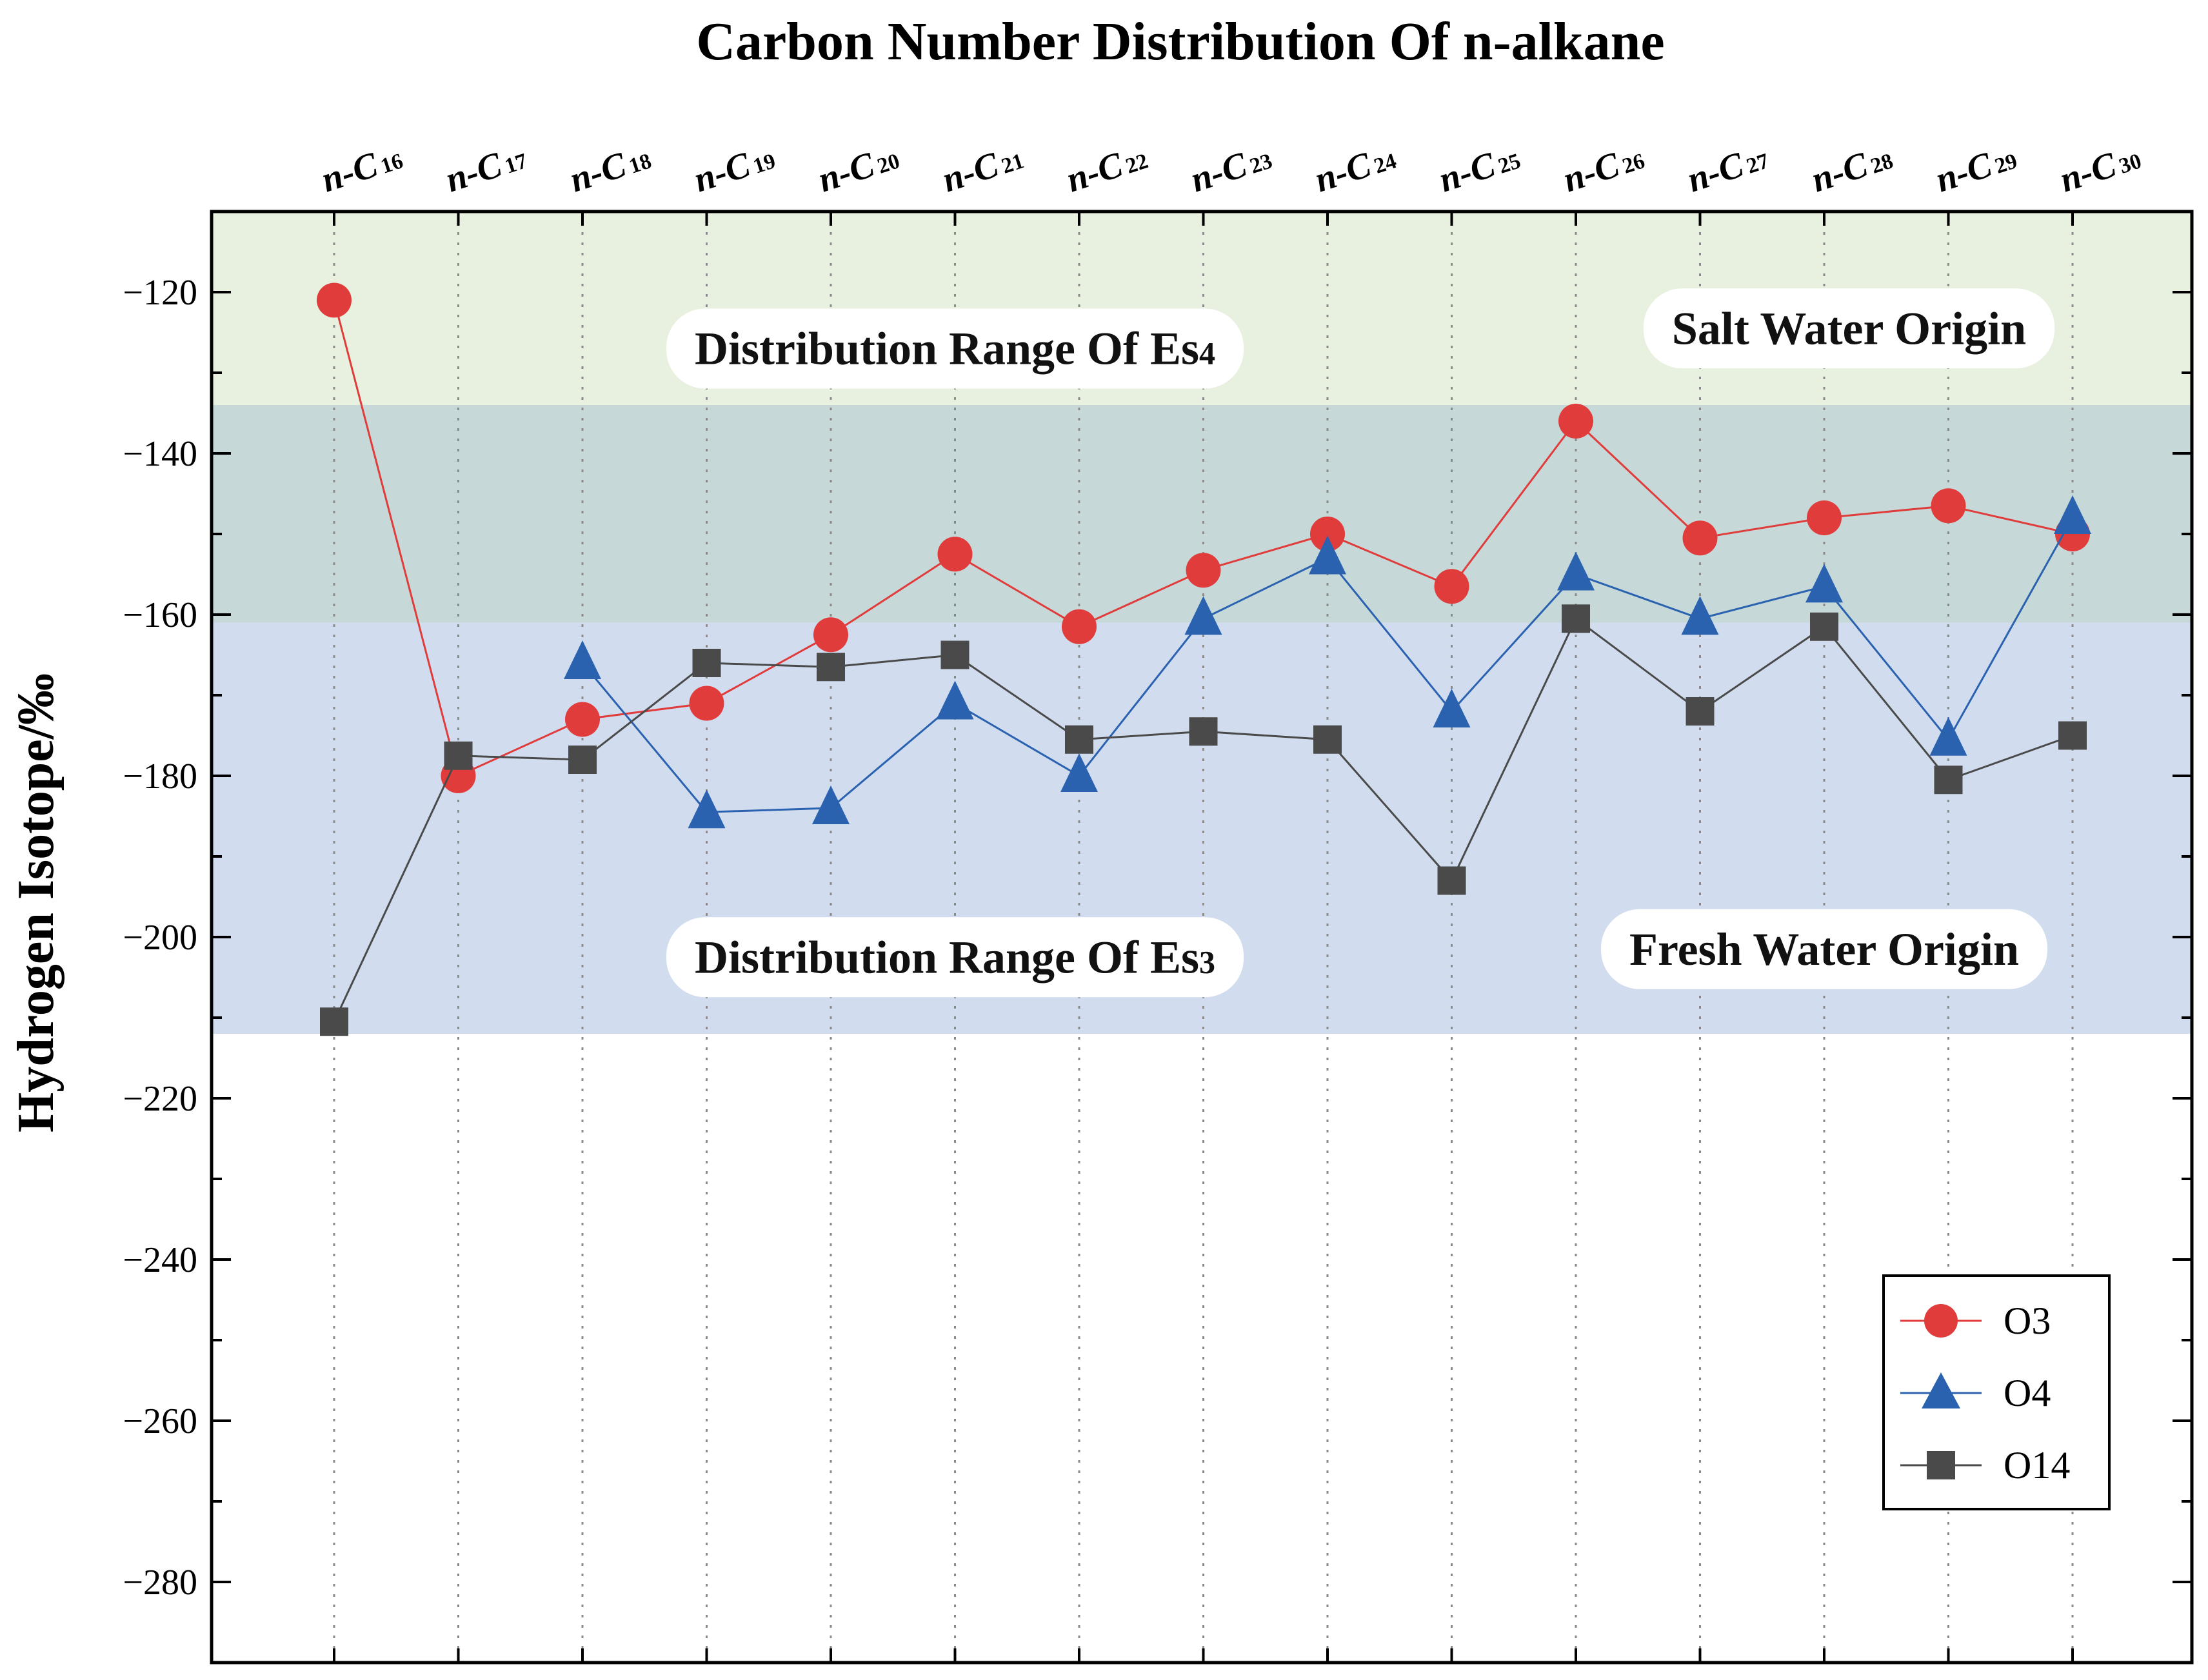 This screenshot has height=1680, width=2208. What do you see at coordinates (1852, 169) in the screenshot?
I see `x-tick-label-28: n-C28` at bounding box center [1852, 169].